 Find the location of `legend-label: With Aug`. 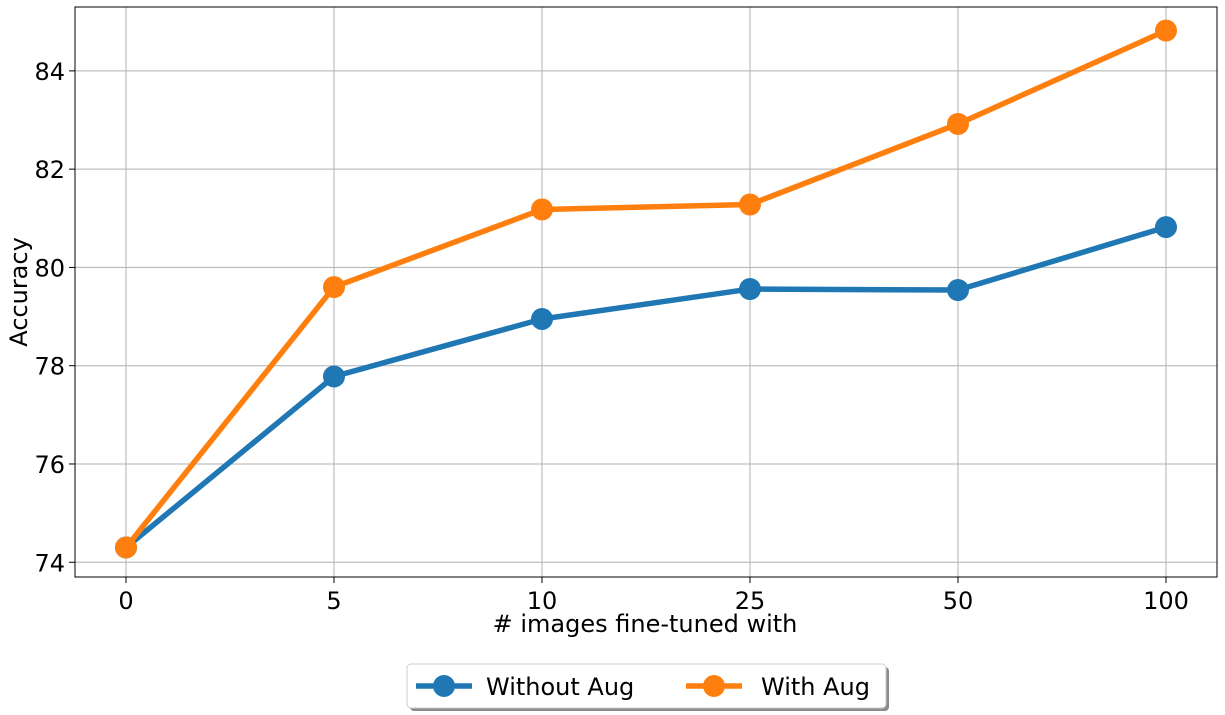

legend-label: With Aug is located at coordinates (815, 687).